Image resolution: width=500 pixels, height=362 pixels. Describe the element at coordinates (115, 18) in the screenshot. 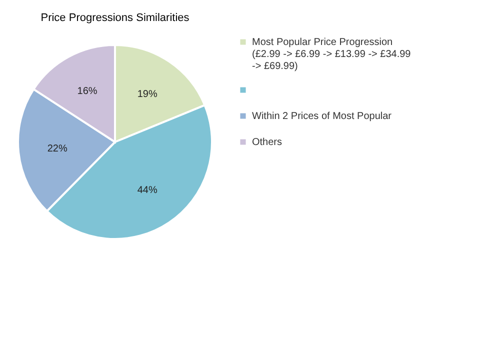

I see `chart-title: Price Progressions Similarities` at that location.